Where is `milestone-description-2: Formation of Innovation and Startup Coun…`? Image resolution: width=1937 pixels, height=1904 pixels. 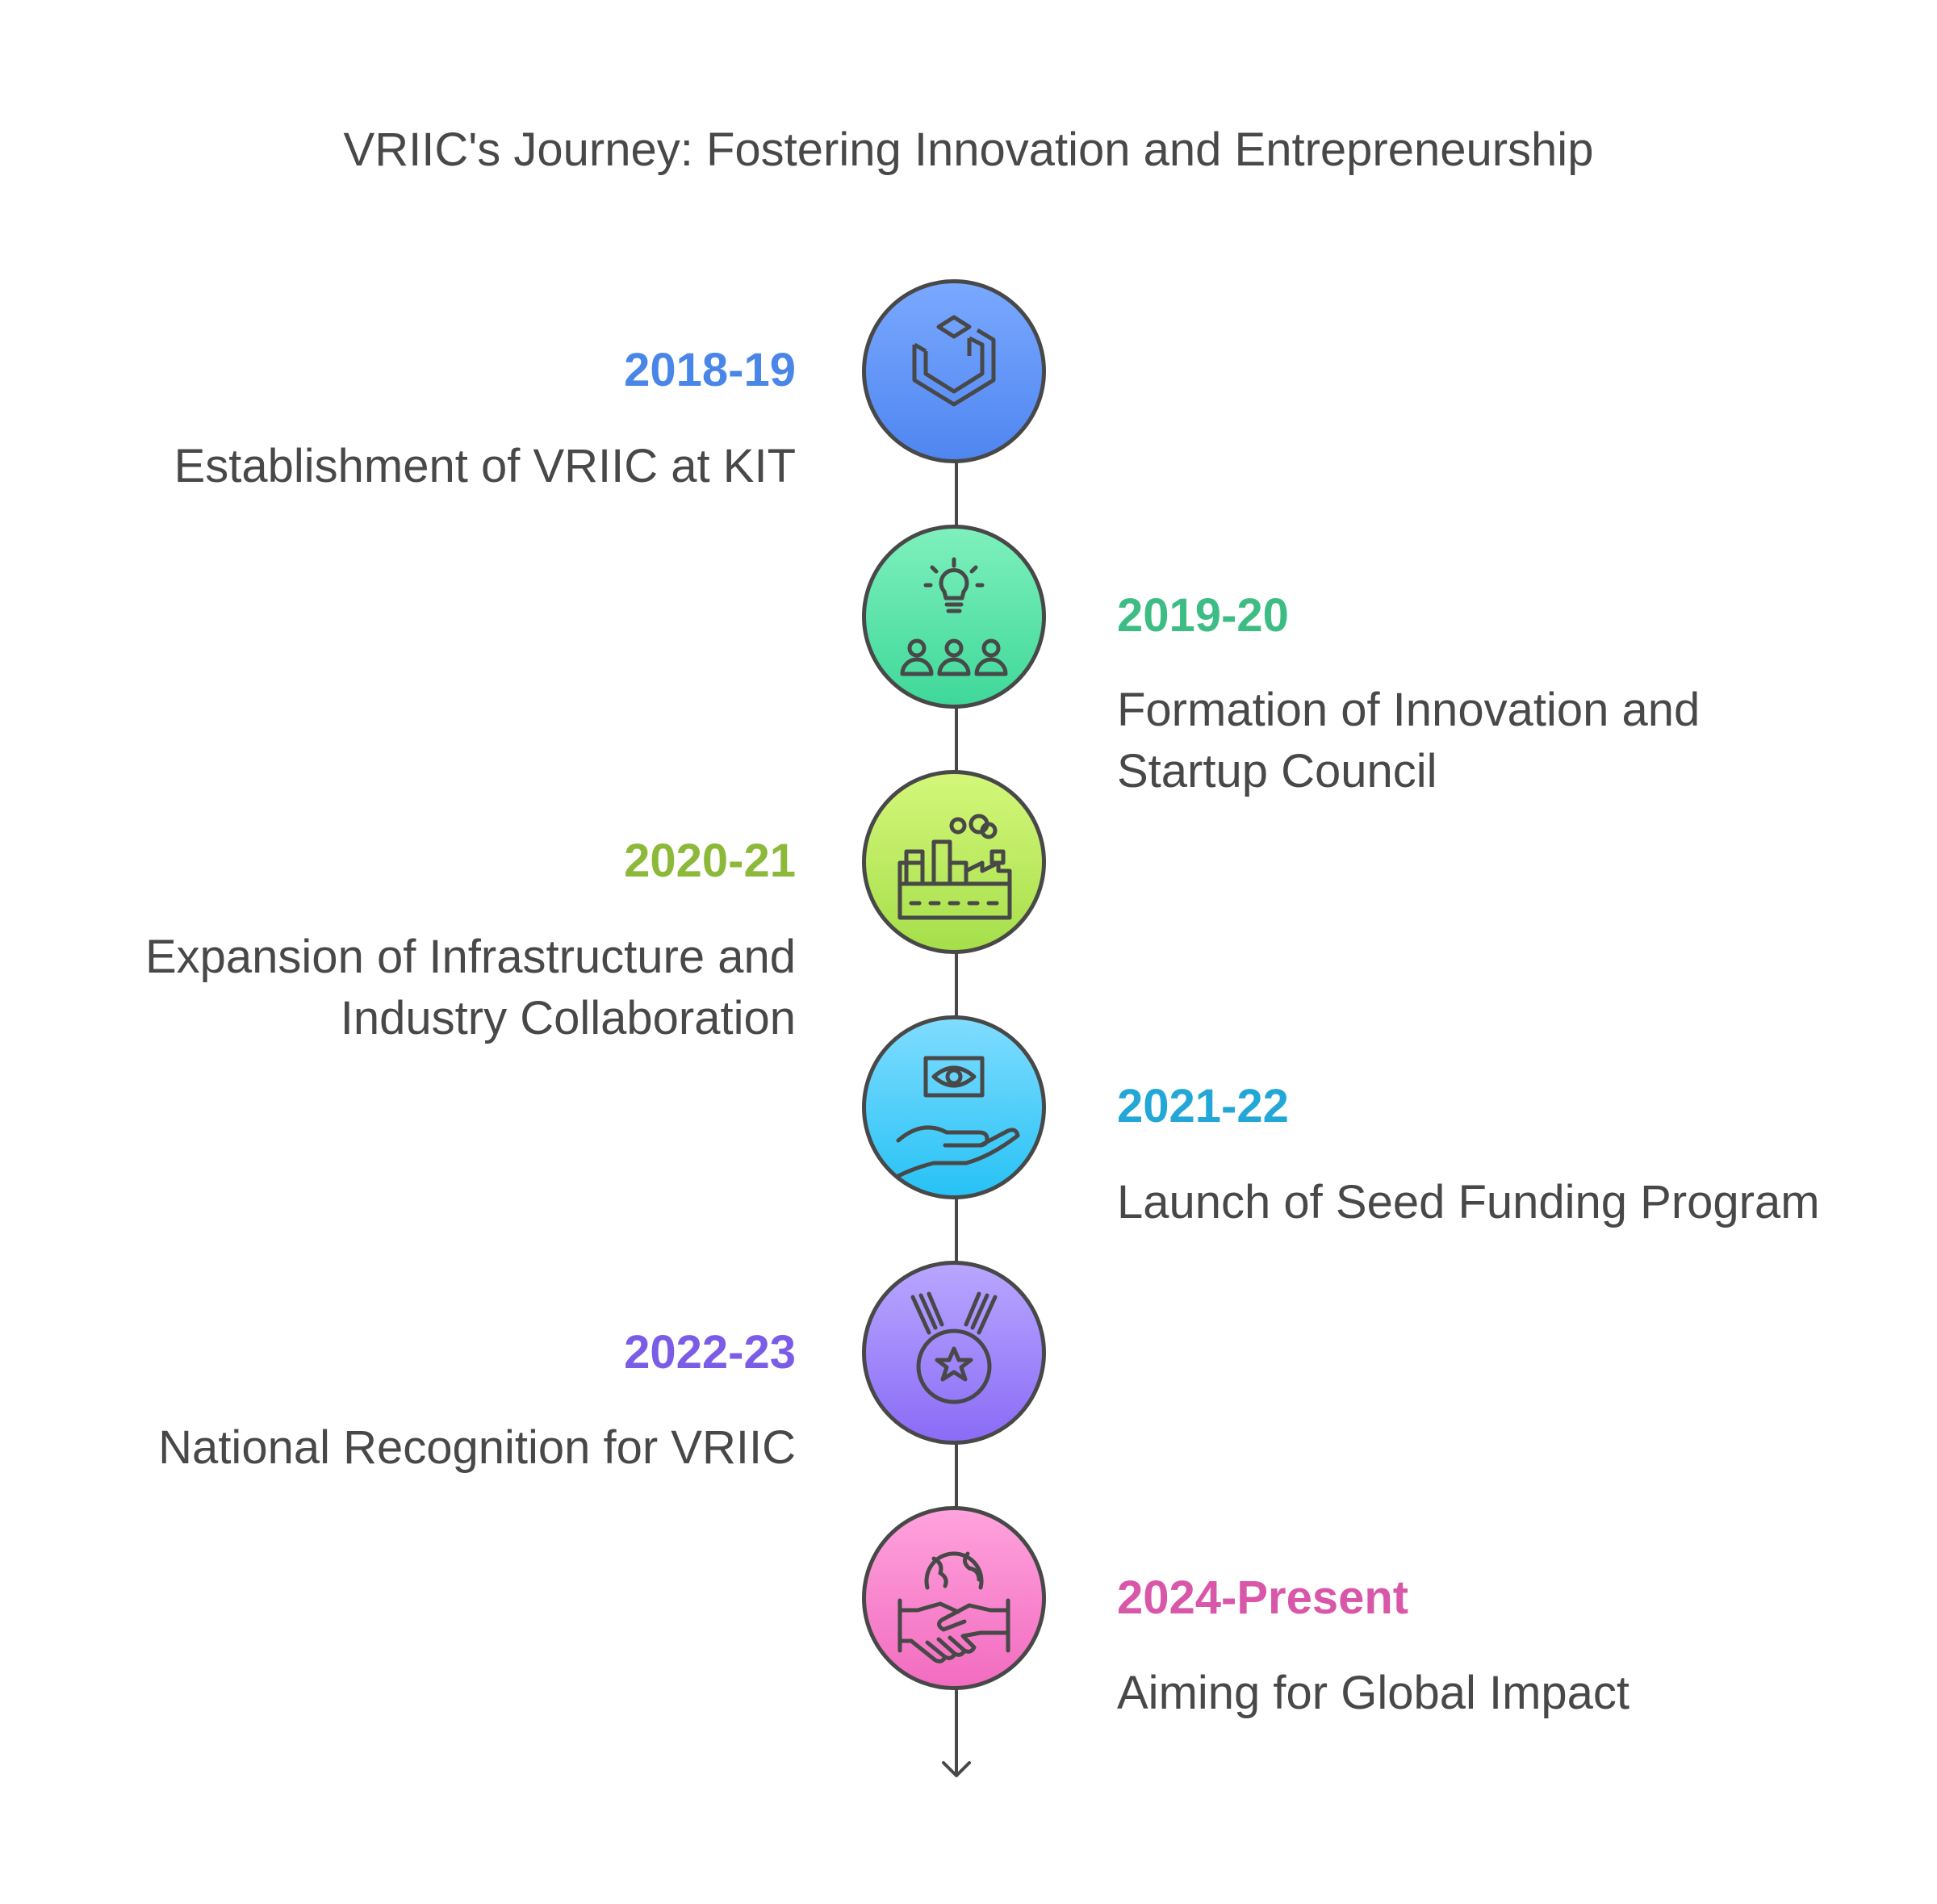 milestone-description-2: Formation of Innovation and Startup Coun… is located at coordinates (1409, 740).